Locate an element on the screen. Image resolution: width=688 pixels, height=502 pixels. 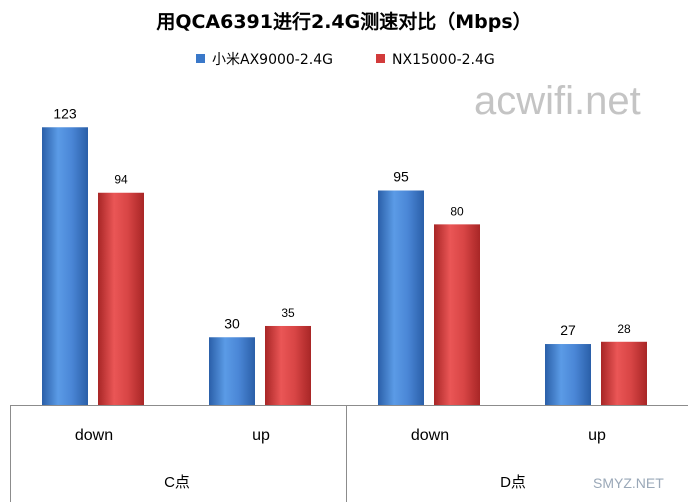
legend-label-series-1: 小米AX9000-2.4G is located at coordinates (272, 60).